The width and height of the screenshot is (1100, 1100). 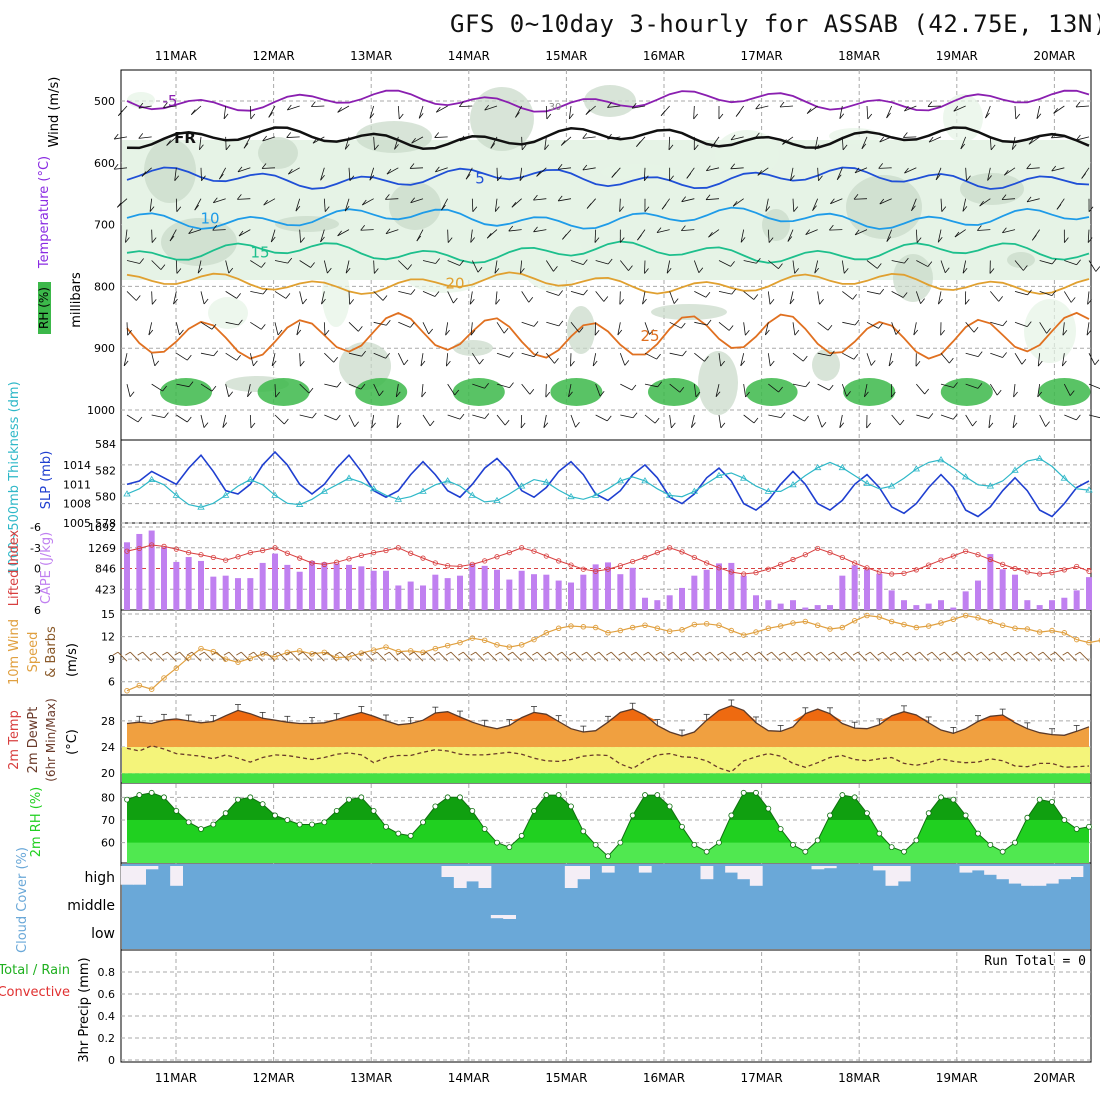 I want to click on wind-tick-label: 6, so click(x=111, y=682).